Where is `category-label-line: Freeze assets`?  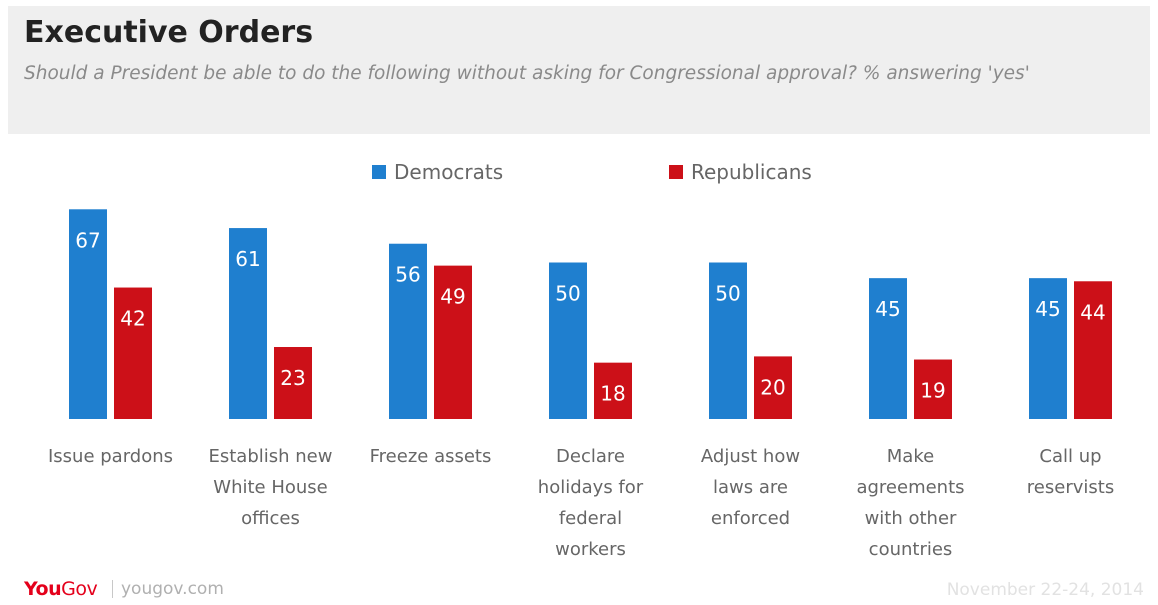
category-label-line: Freeze assets is located at coordinates (431, 456).